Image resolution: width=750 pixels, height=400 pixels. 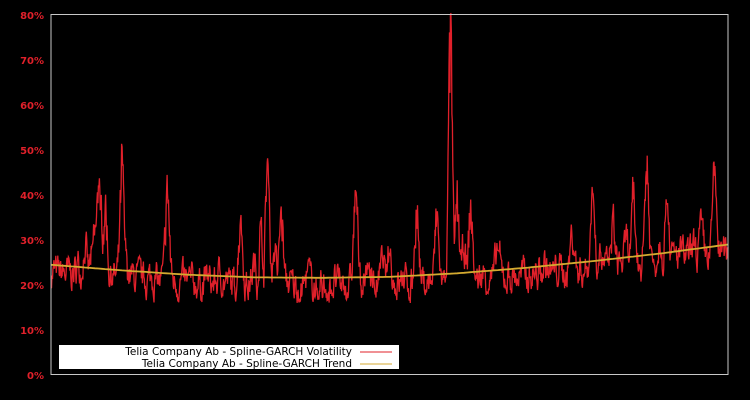 What do you see at coordinates (32, 106) in the screenshot?
I see `y-tick-label: 60%` at bounding box center [32, 106].